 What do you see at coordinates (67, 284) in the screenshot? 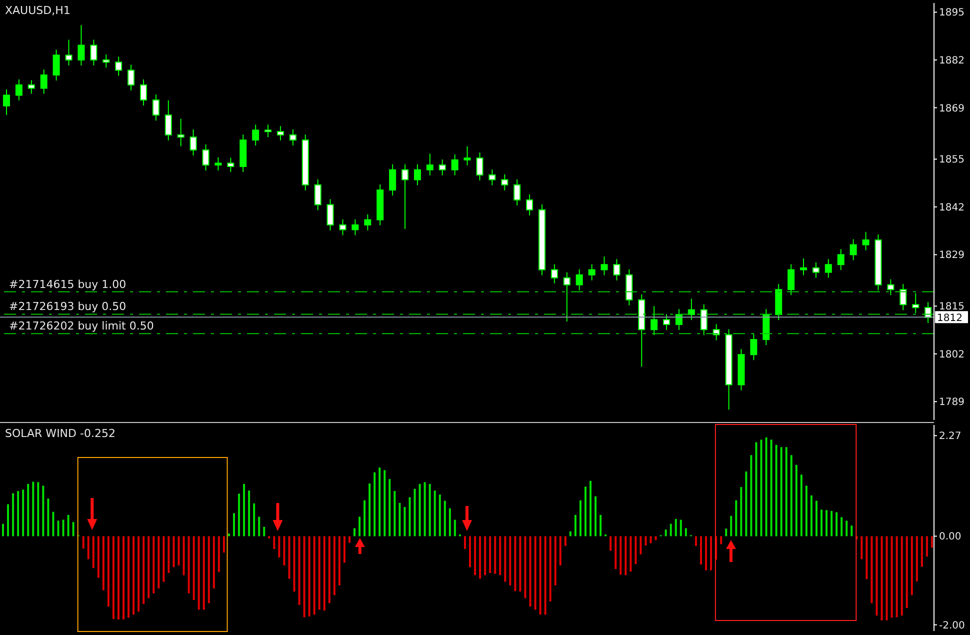
I see `ref-line-label: #21714615 buy 1.00` at bounding box center [67, 284].